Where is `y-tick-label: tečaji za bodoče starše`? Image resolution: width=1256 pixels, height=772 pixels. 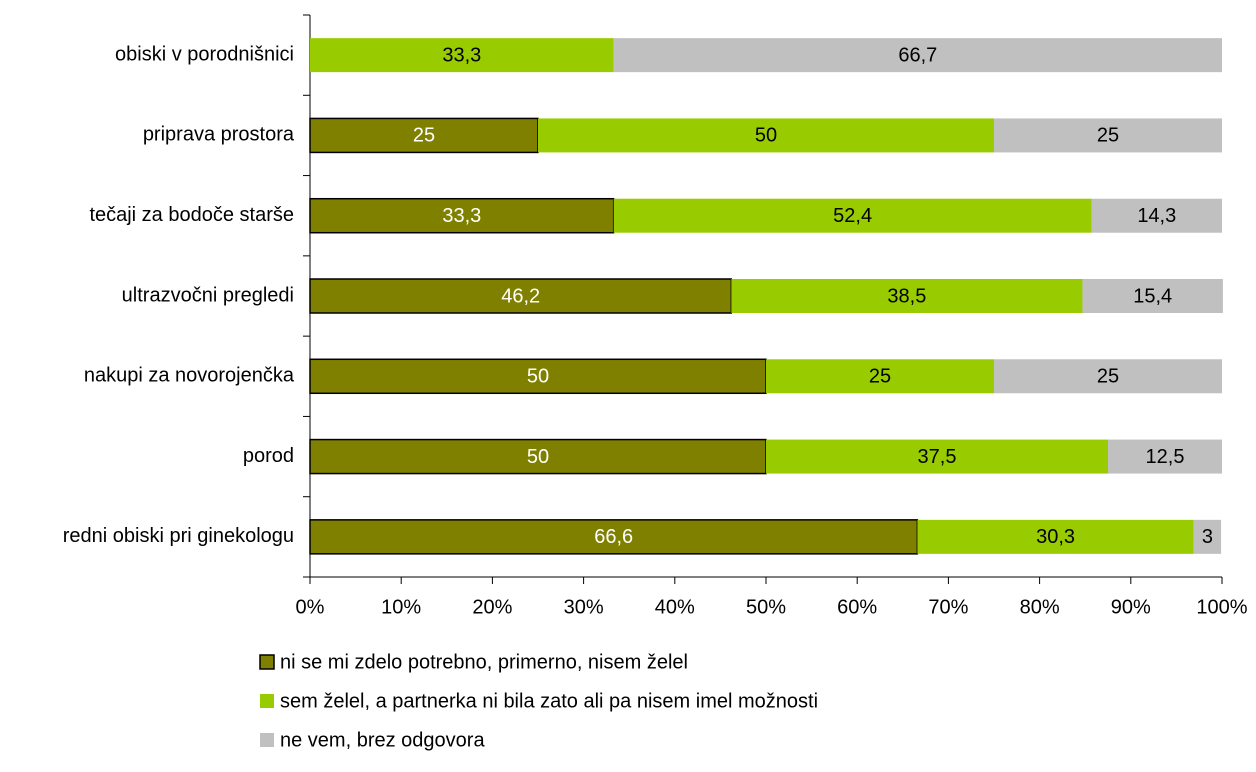 y-tick-label: tečaji za bodoče starše is located at coordinates (191, 215).